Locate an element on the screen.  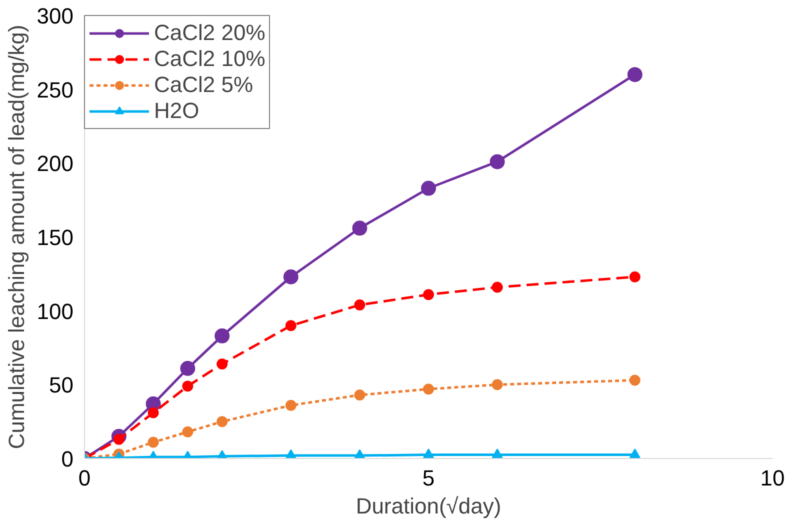
legend-label: CaCl2 10% is located at coordinates (210, 59).